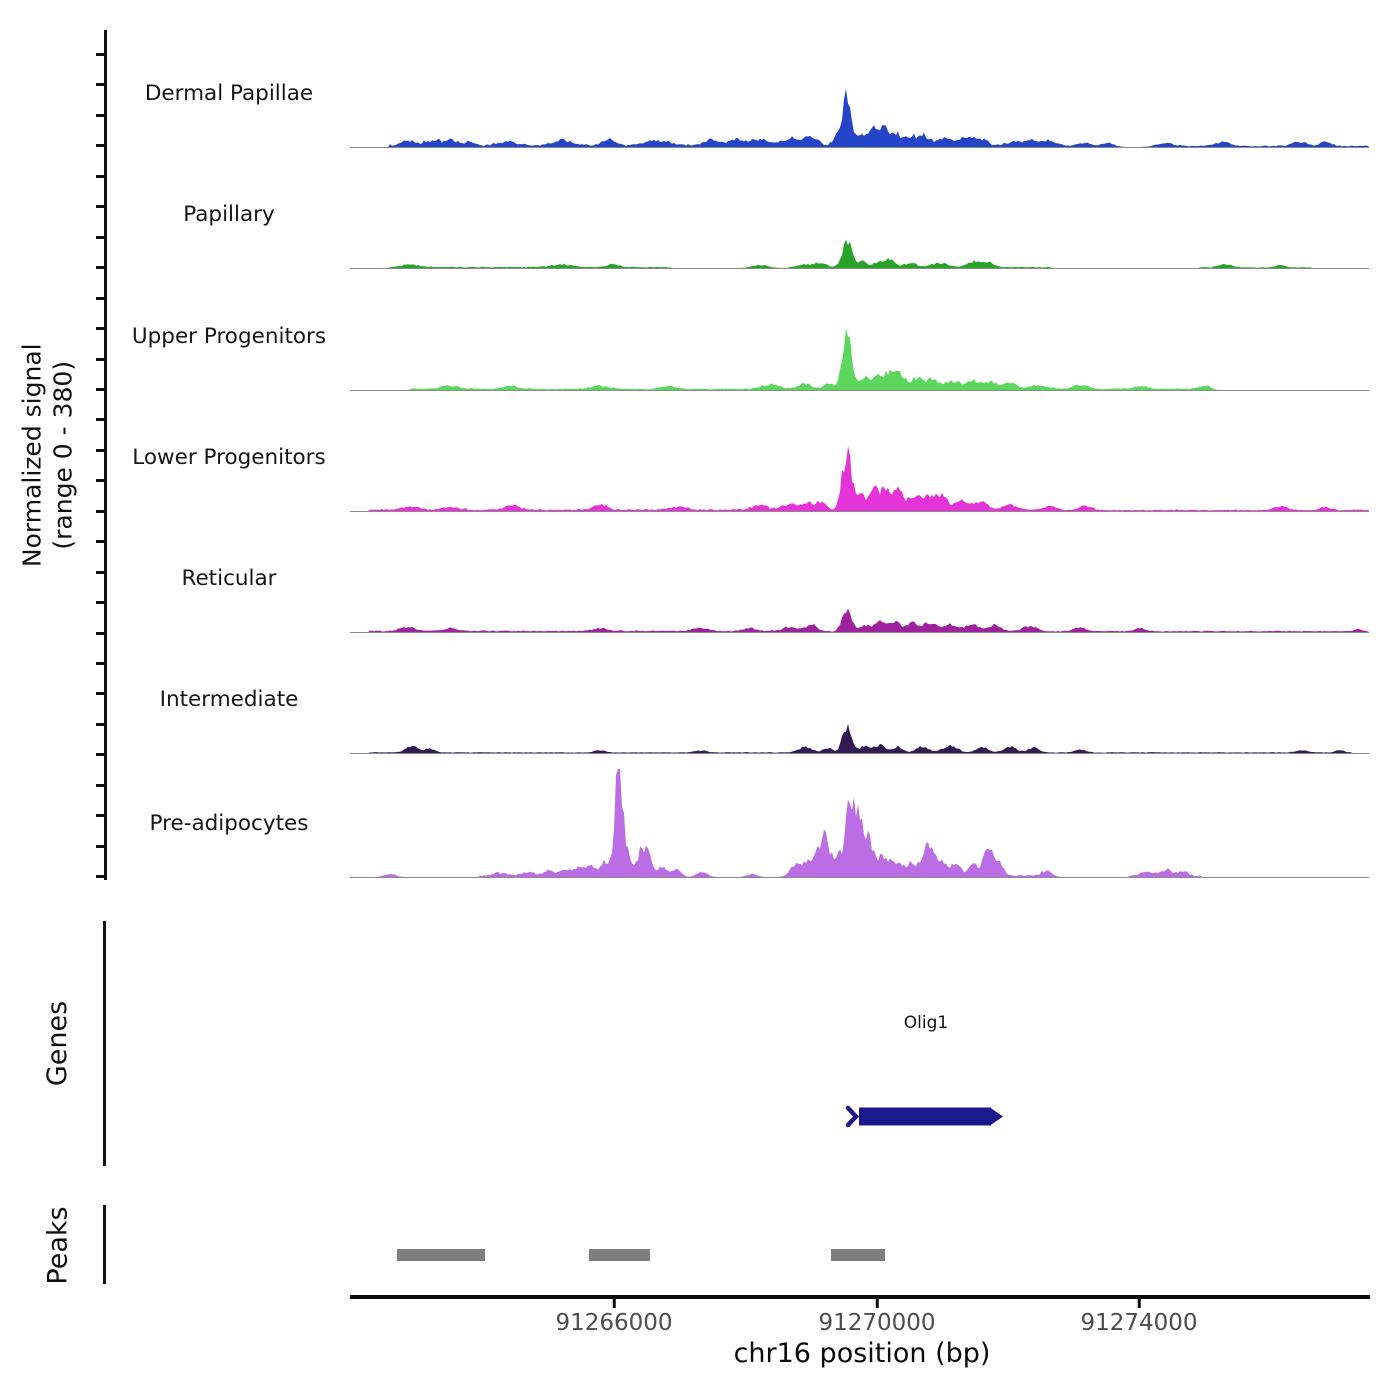 The width and height of the screenshot is (1400, 1400). I want to click on track-signal-upper-progenitors, so click(859, 358).